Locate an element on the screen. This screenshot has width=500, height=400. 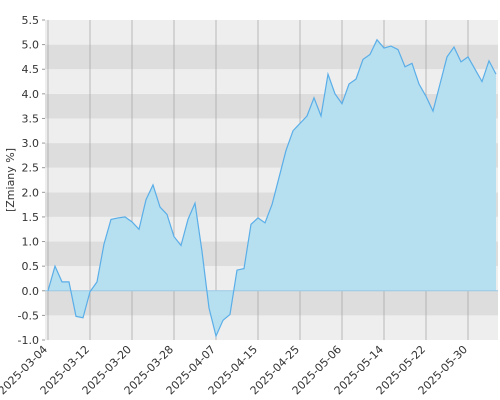
y-tick-label: -0.5 is located at coordinates (28, 315).